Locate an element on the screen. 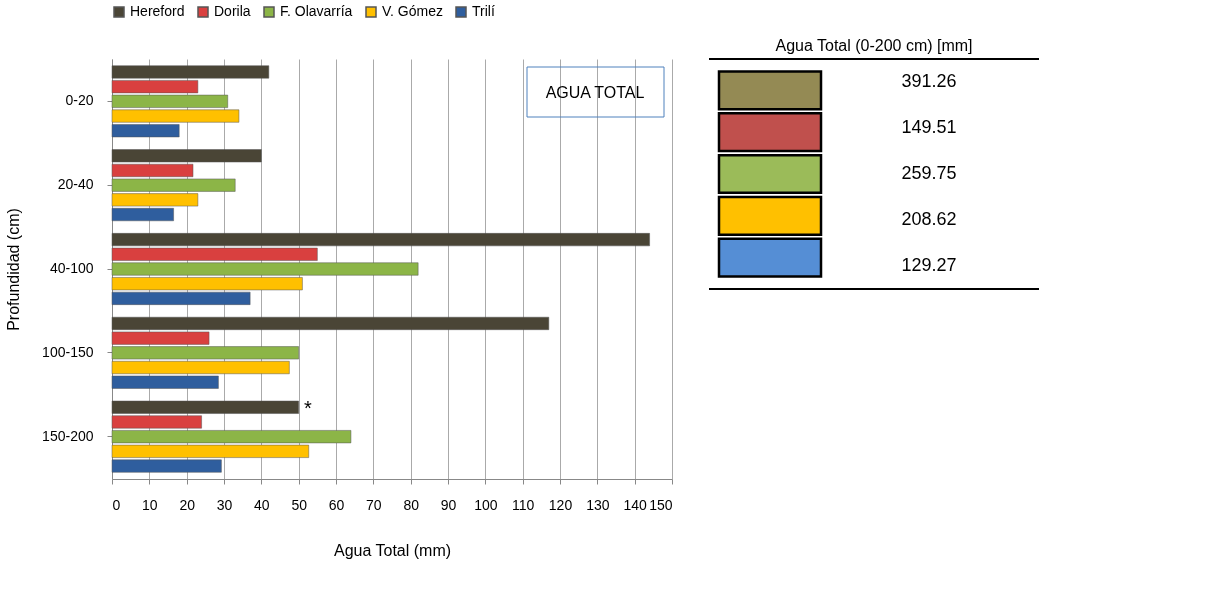 This screenshot has height=610, width=1225. x-tick-label: 80 is located at coordinates (411, 504).